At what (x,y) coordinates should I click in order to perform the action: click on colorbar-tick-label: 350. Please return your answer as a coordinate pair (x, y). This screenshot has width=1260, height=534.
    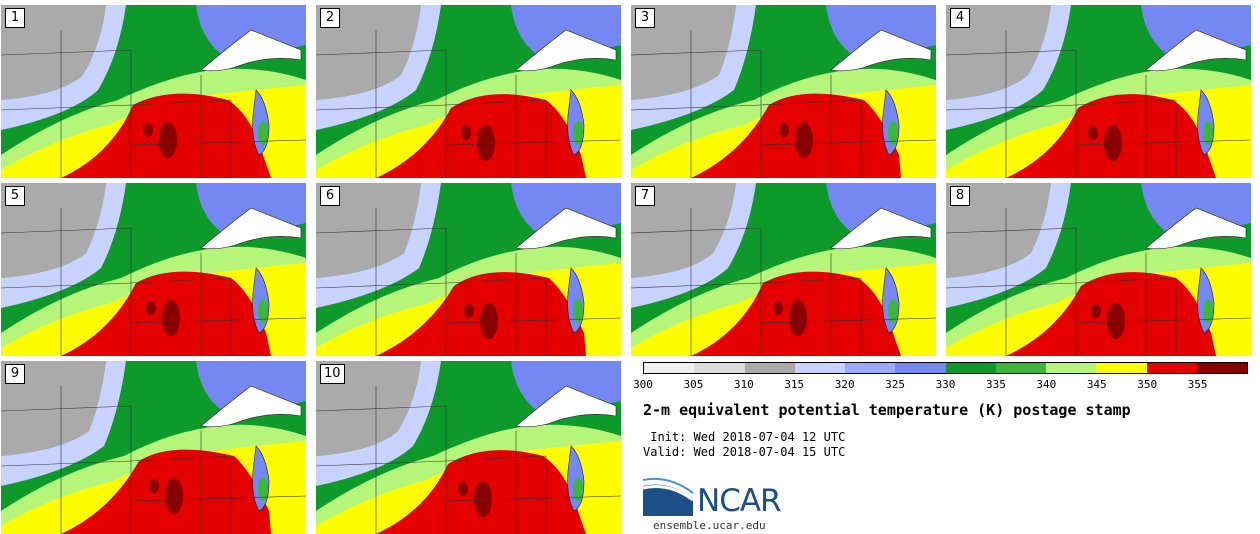
    Looking at the image, I should click on (1147, 384).